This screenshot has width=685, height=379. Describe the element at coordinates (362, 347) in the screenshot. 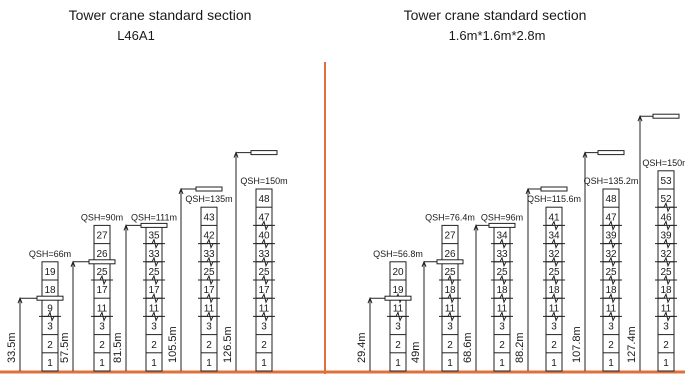

I see `height-label: 29.4m` at that location.